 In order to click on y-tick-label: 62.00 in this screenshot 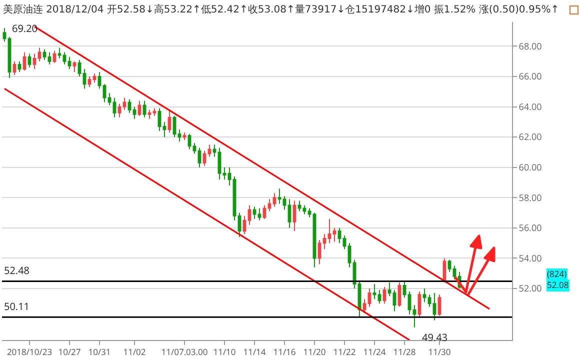, I will do `click(530, 137)`.